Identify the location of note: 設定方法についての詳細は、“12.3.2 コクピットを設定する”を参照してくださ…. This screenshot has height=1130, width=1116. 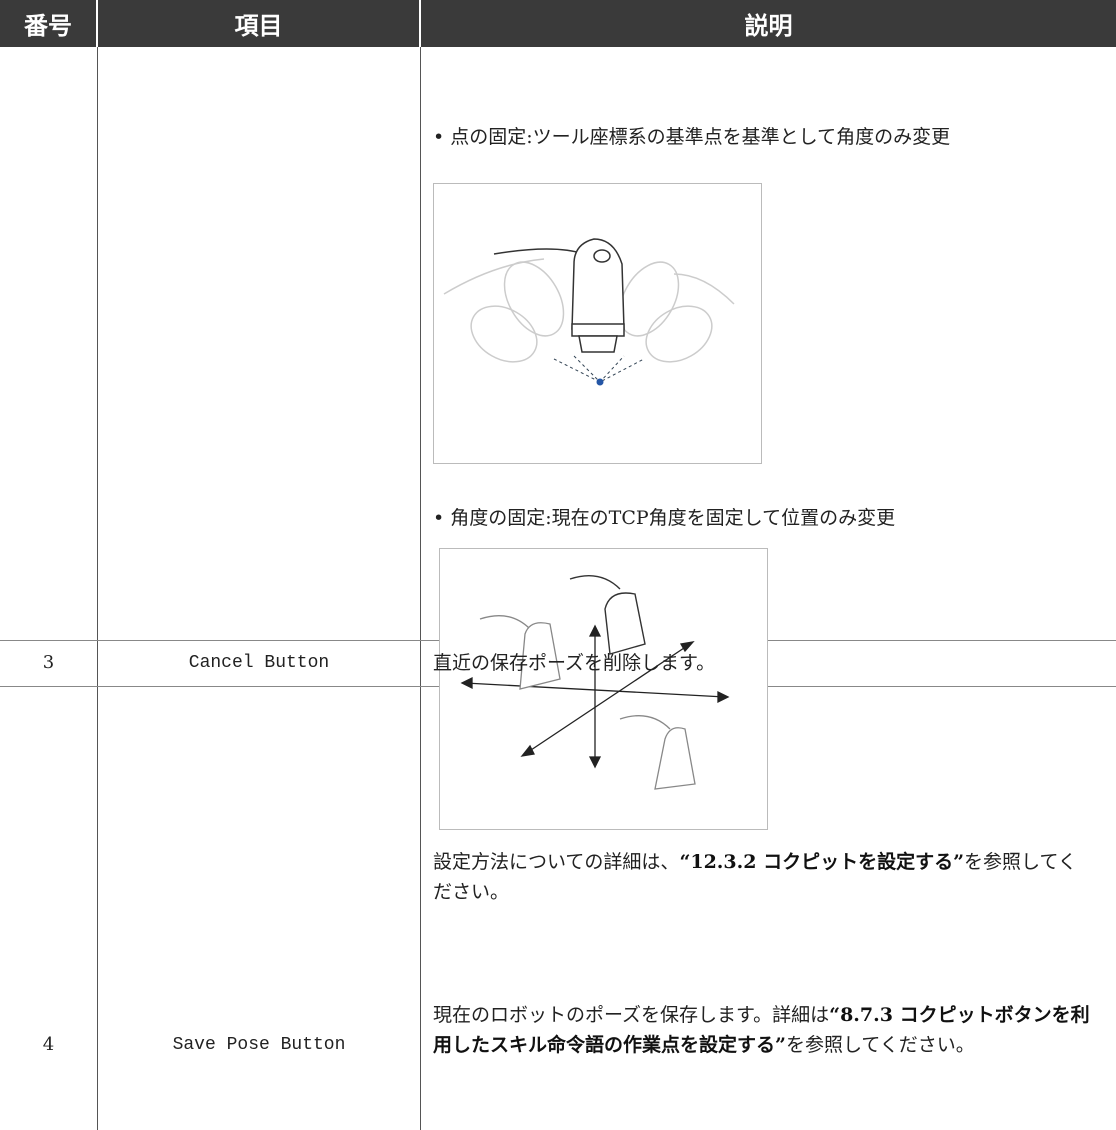
(763, 877).